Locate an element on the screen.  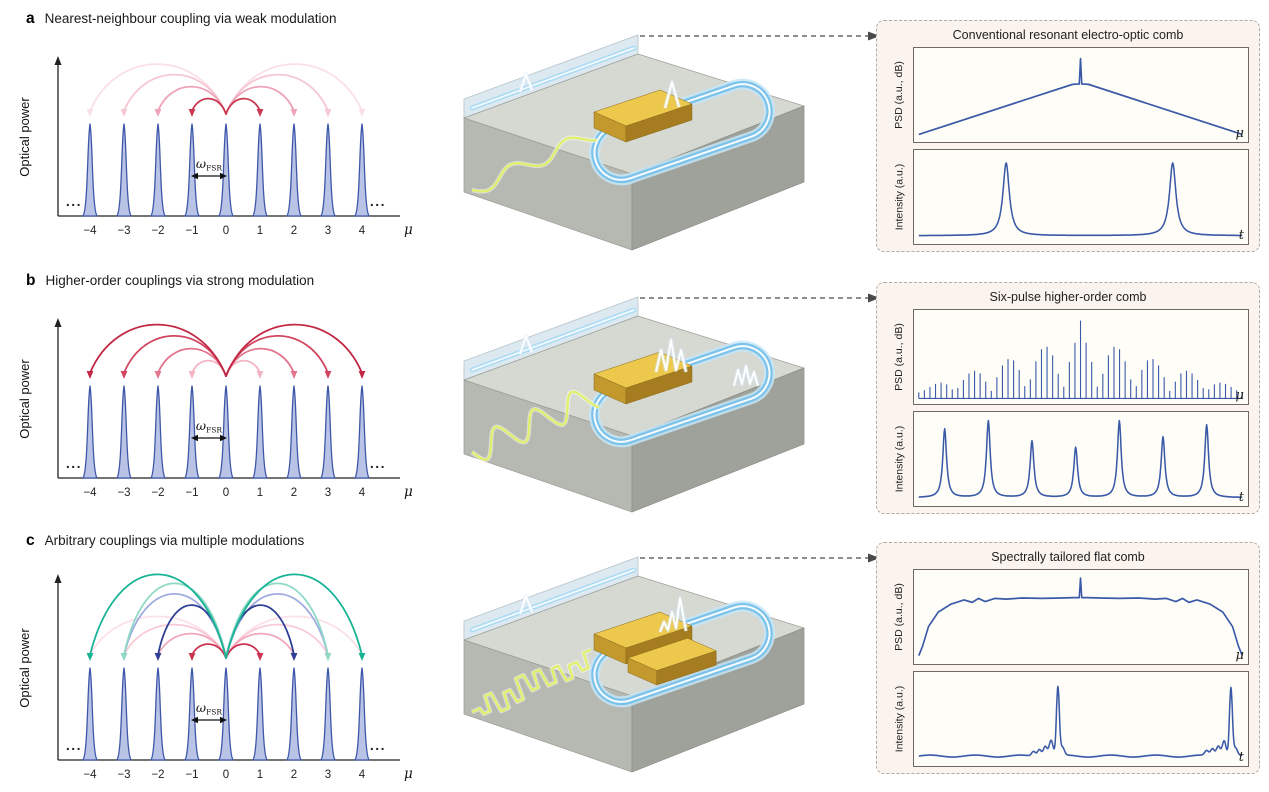
intensity-panel-c: Intensity (a.u.) t is located at coordinates (1071, 719).